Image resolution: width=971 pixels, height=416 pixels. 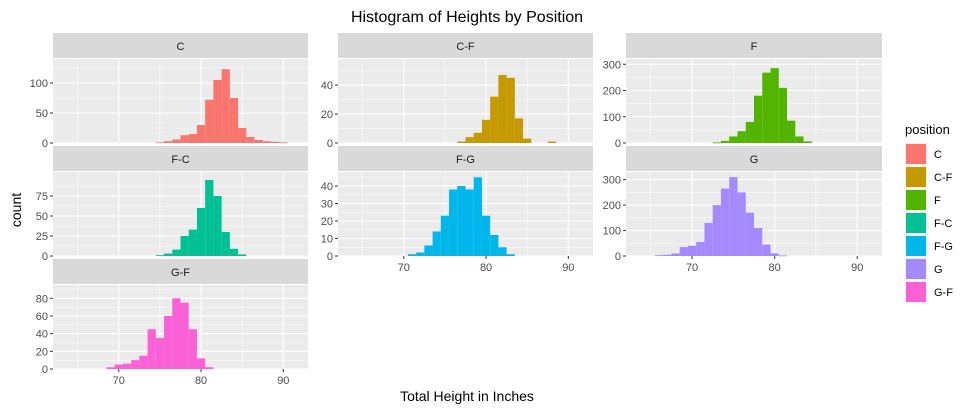 What do you see at coordinates (929, 212) in the screenshot?
I see `legend: position C C-F F F-C F-G G G-F` at bounding box center [929, 212].